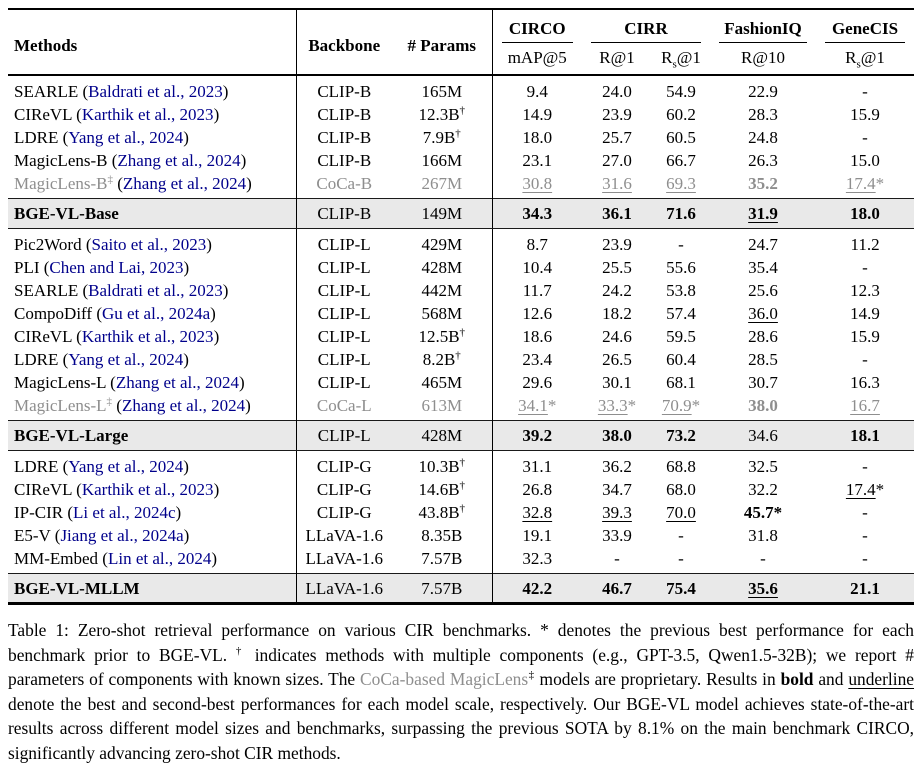 The width and height of the screenshot is (922, 781). What do you see at coordinates (537, 535) in the screenshot?
I see `value-cell: 19.1` at bounding box center [537, 535].